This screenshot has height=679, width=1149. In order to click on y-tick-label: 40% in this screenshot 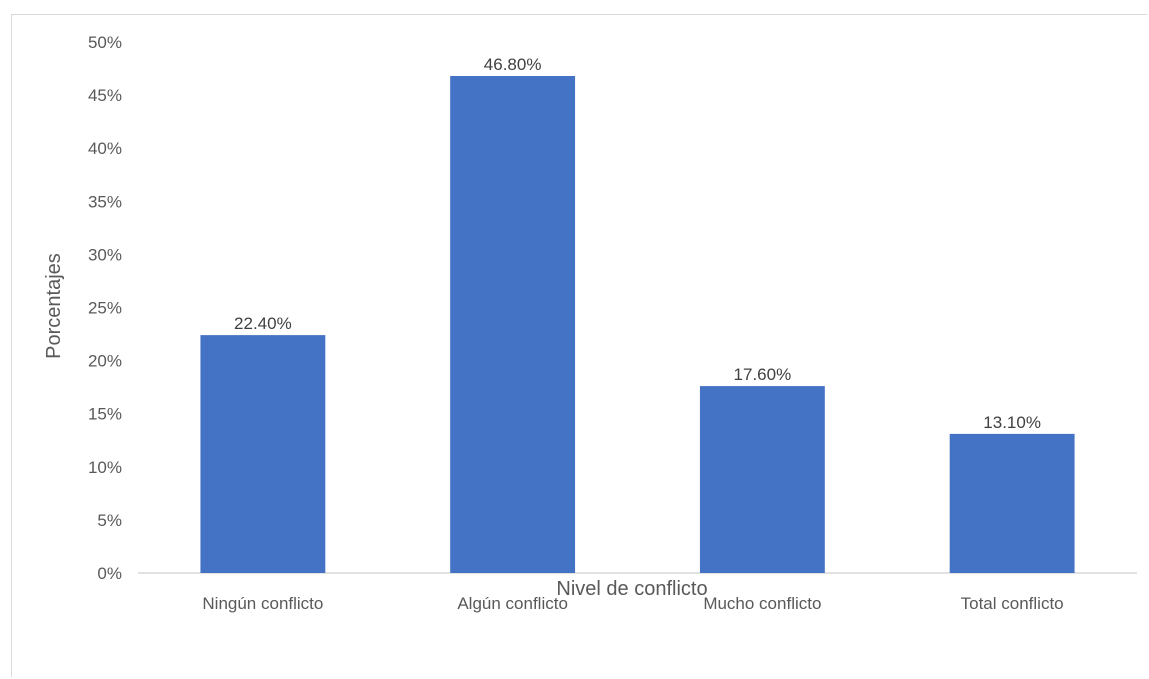, I will do `click(105, 148)`.